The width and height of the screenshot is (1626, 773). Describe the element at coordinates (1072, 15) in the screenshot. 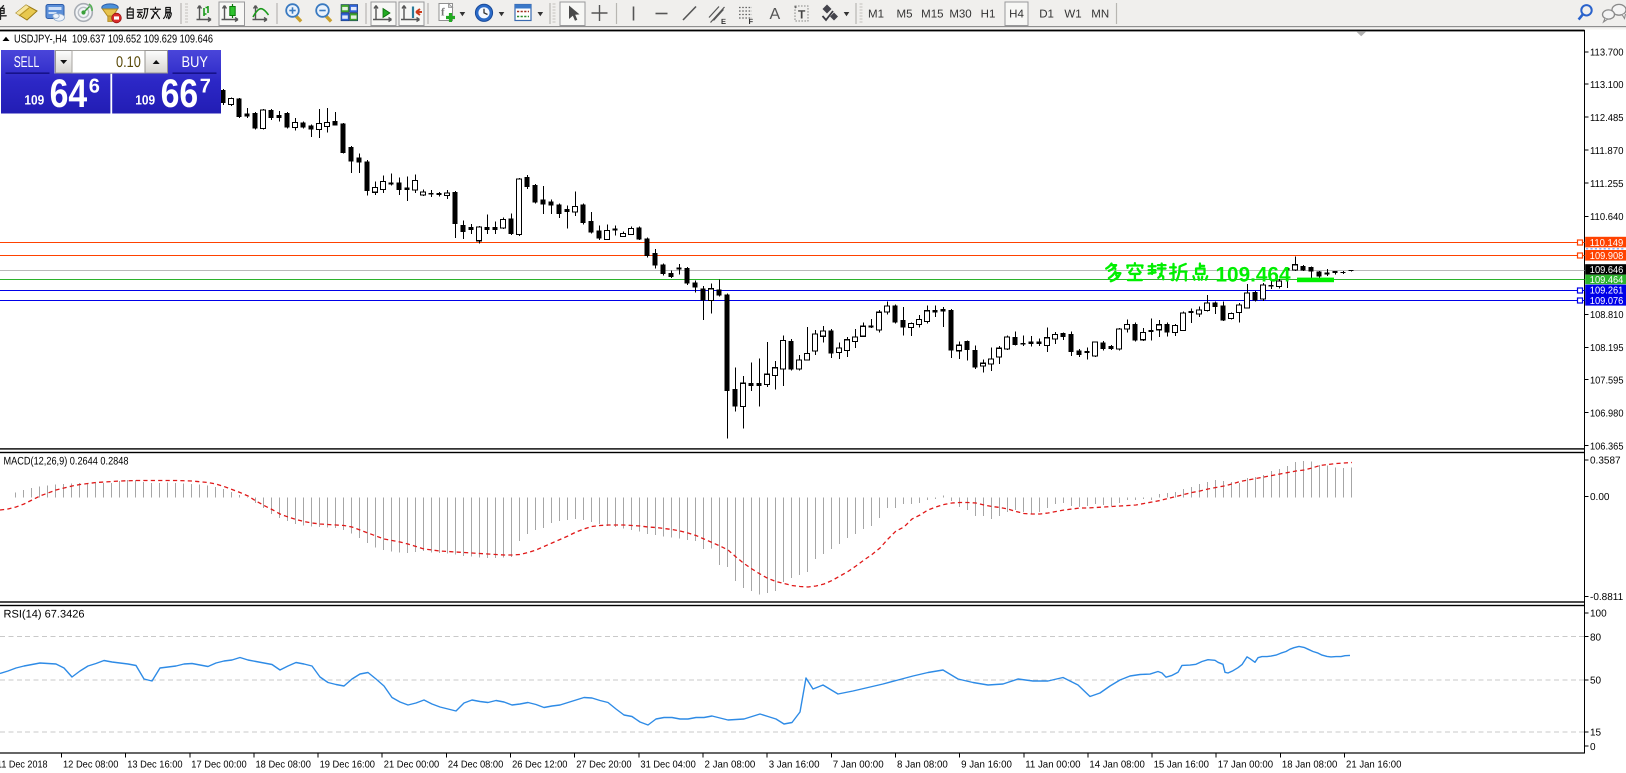

I see `svg-text: W1` at that location.